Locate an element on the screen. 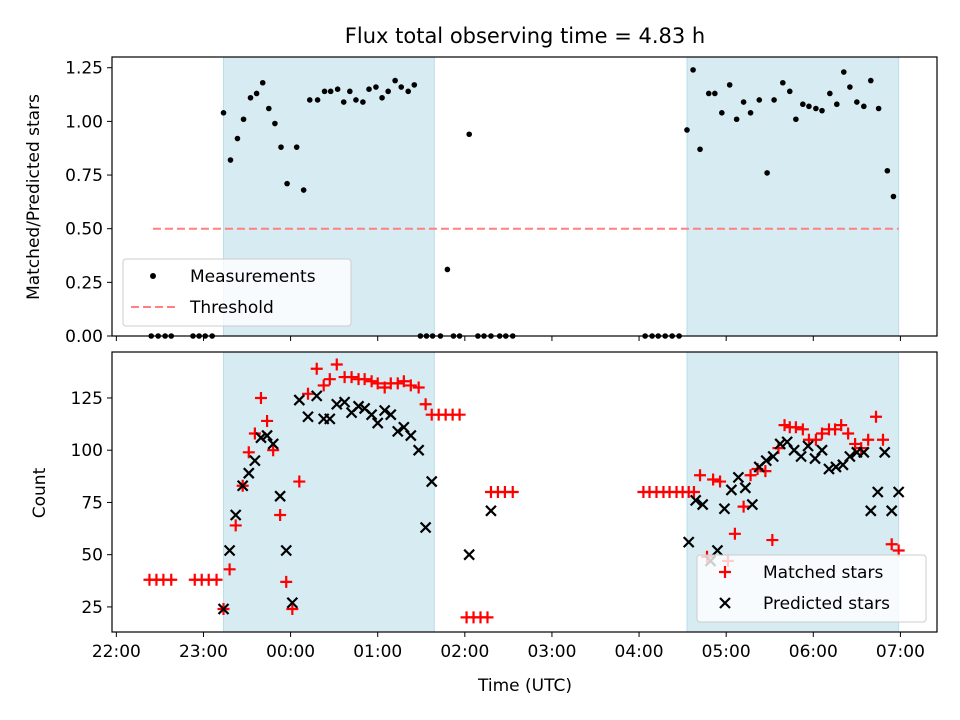 The height and width of the screenshot is (720, 960). x-tick-label: 03:00 is located at coordinates (551, 652).